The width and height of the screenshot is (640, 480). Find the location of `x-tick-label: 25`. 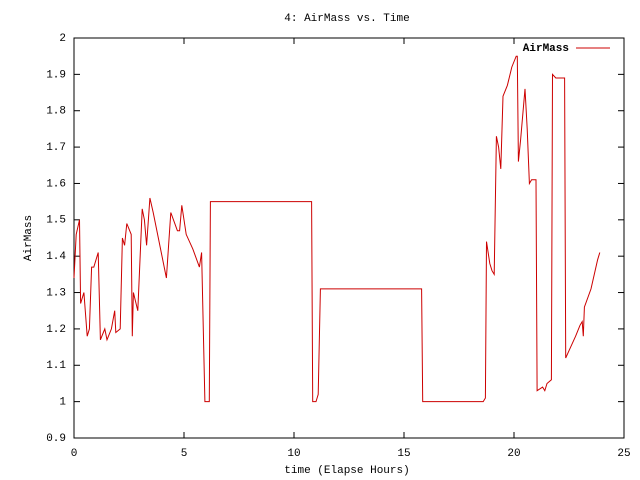

x-tick-label: 25 is located at coordinates (623, 454).